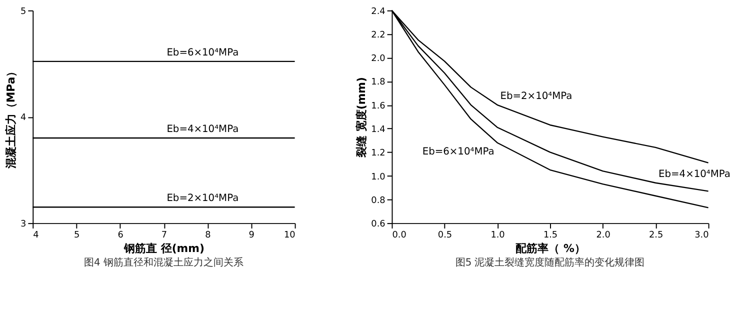  I want to click on y-tick-label: 1.4, so click(378, 130).